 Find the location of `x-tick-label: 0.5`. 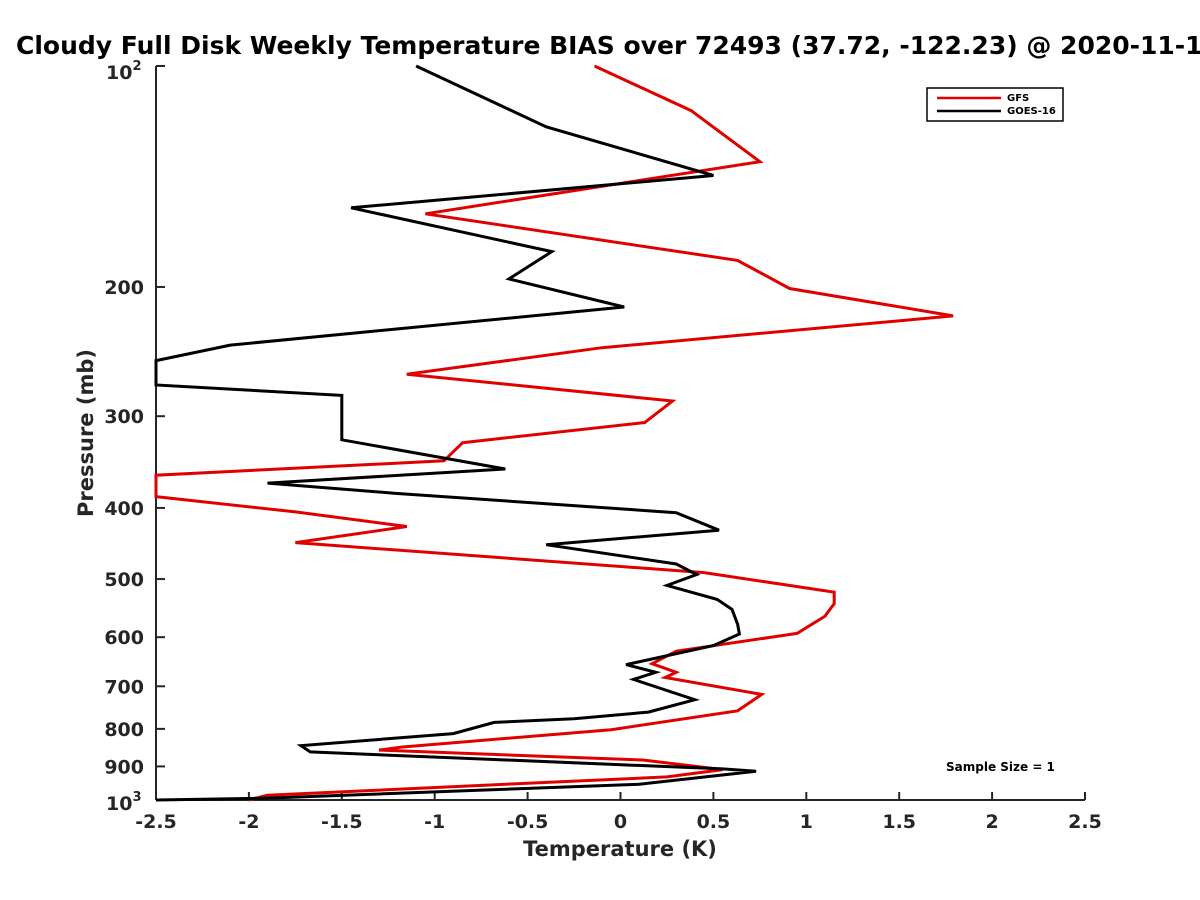

x-tick-label: 0.5 is located at coordinates (714, 822).